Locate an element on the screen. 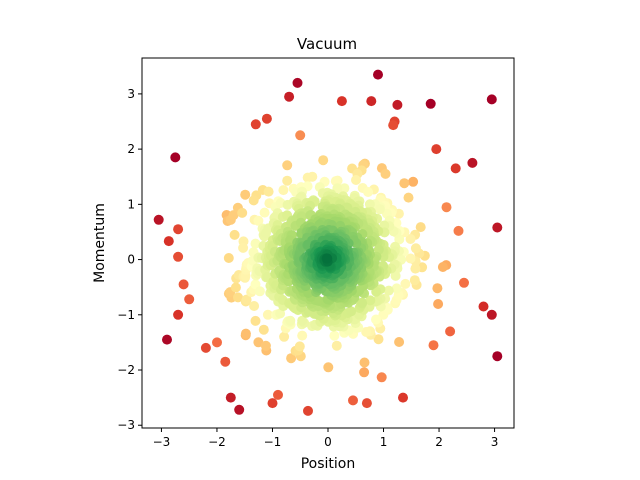 This screenshot has height=480, width=640. x-tick-label: 1 is located at coordinates (384, 442).